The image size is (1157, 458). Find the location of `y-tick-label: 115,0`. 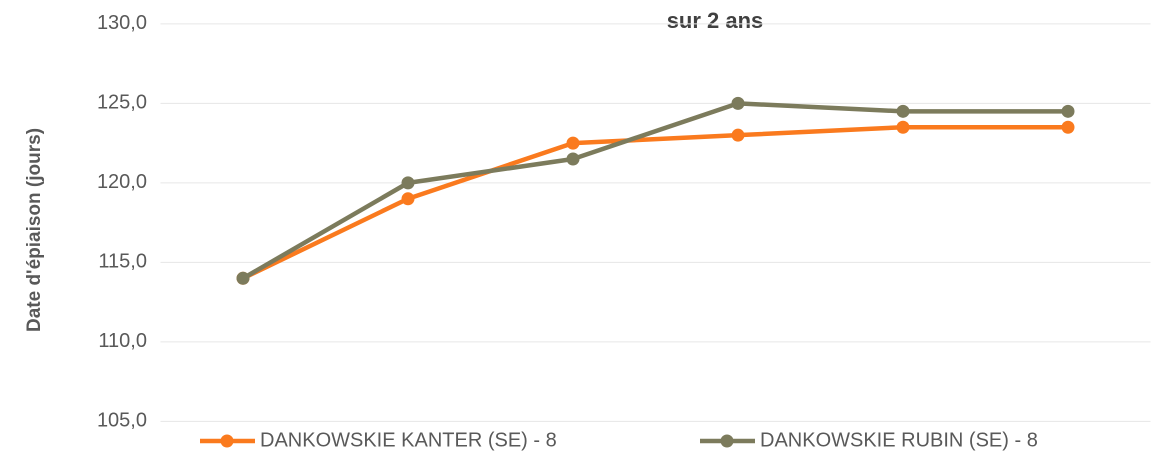

y-tick-label: 115,0 is located at coordinates (122, 262).